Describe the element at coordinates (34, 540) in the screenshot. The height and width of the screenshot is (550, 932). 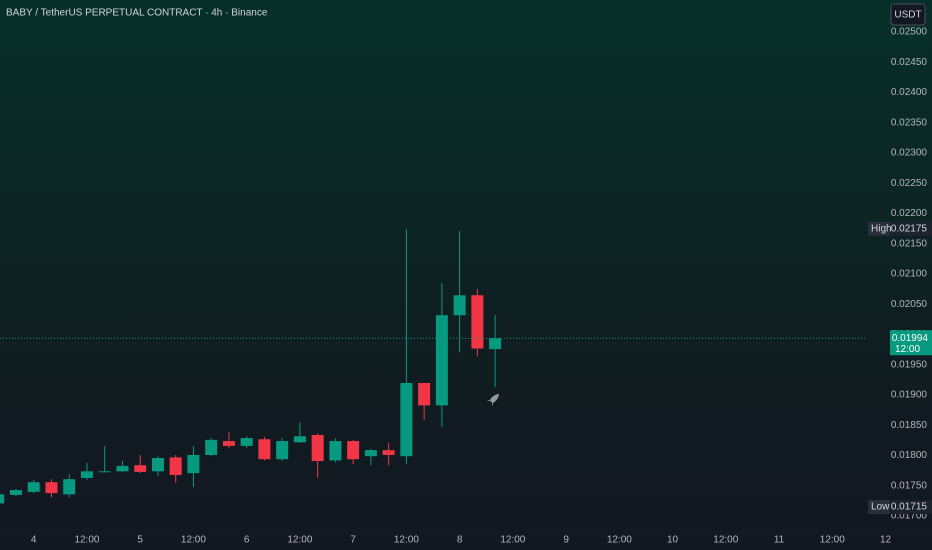
I see `x-tick-label: 4` at that location.